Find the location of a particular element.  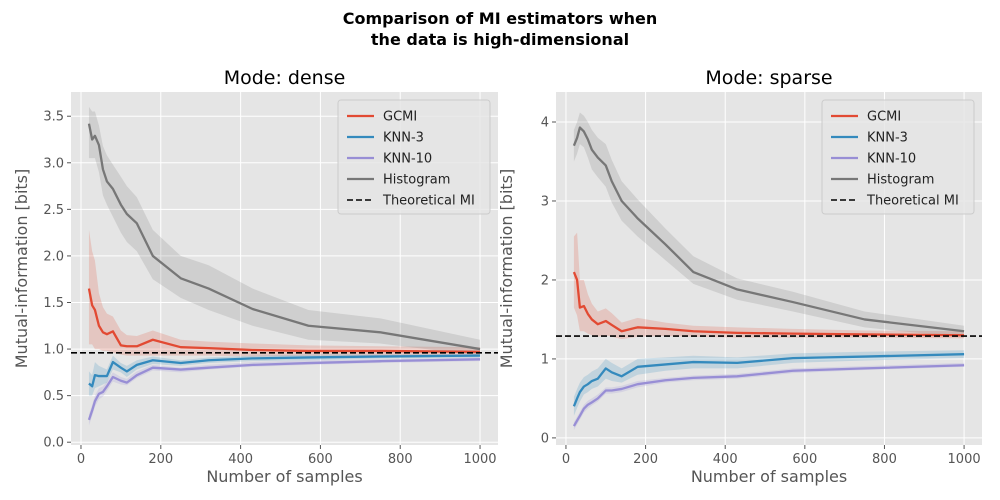

y-tick-label: 0.5 is located at coordinates (53, 396).